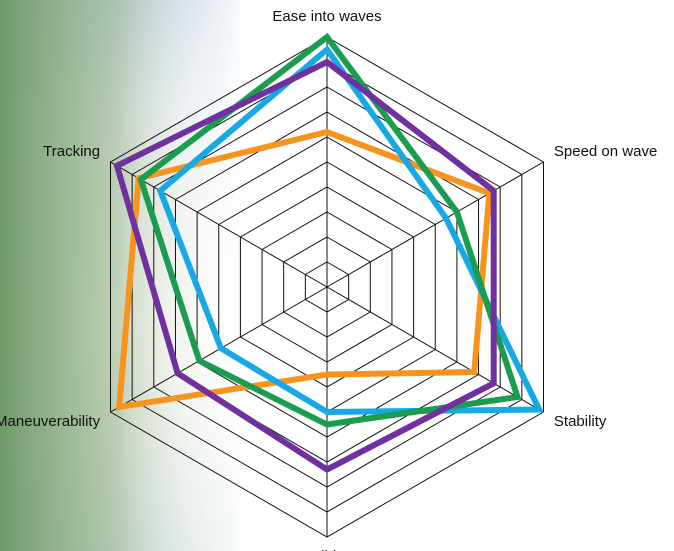 The width and height of the screenshot is (674, 551). I want to click on axis-label: Glide, so click(326, 549).